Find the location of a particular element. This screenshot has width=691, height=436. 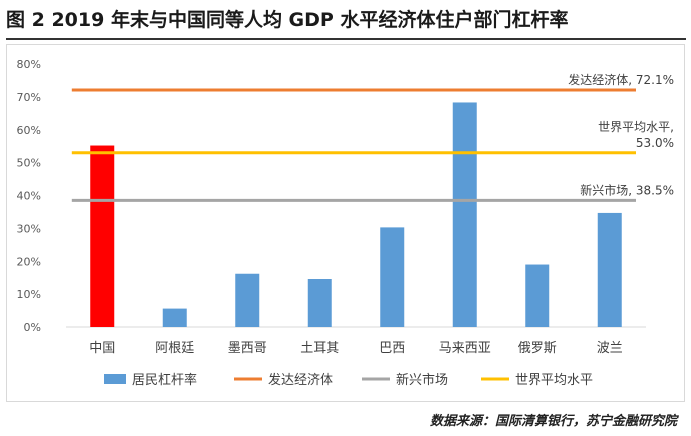

x-tick-label: 马来西亚 is located at coordinates (465, 348).